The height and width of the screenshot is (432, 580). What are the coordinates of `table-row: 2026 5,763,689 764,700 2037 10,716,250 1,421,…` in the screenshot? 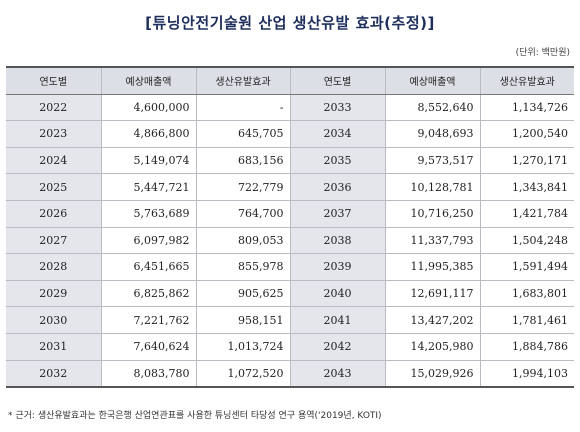 It's located at (290, 214).